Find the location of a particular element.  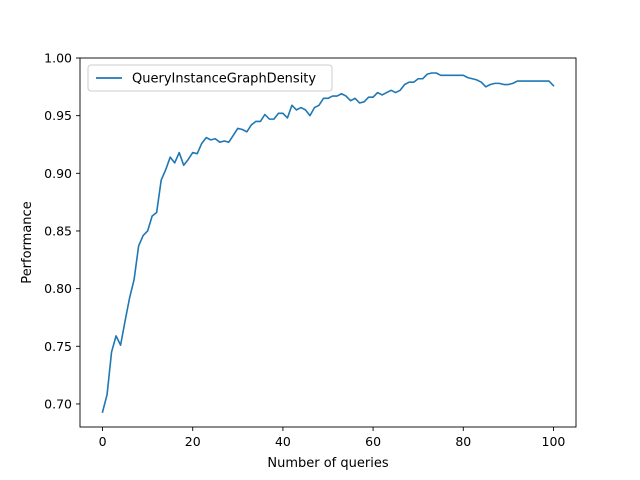

y-tick-label: 0.85 is located at coordinates (58, 230).